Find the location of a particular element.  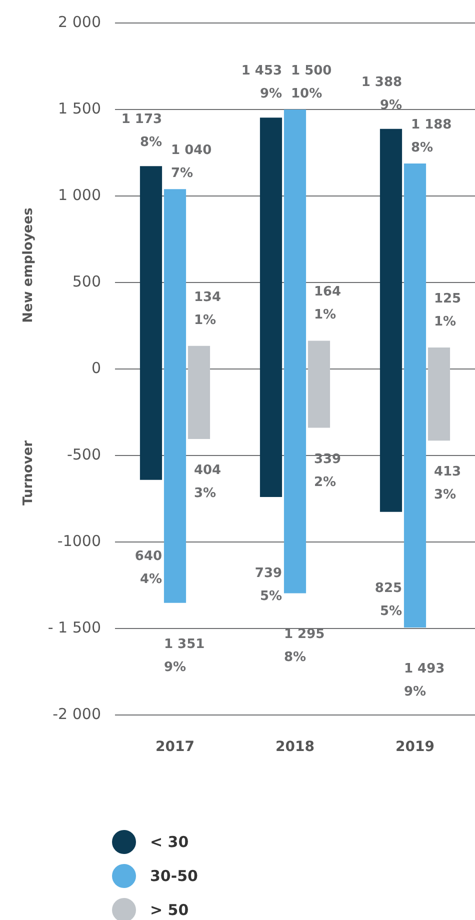

annotation: 1 173 8% is located at coordinates (141, 131).